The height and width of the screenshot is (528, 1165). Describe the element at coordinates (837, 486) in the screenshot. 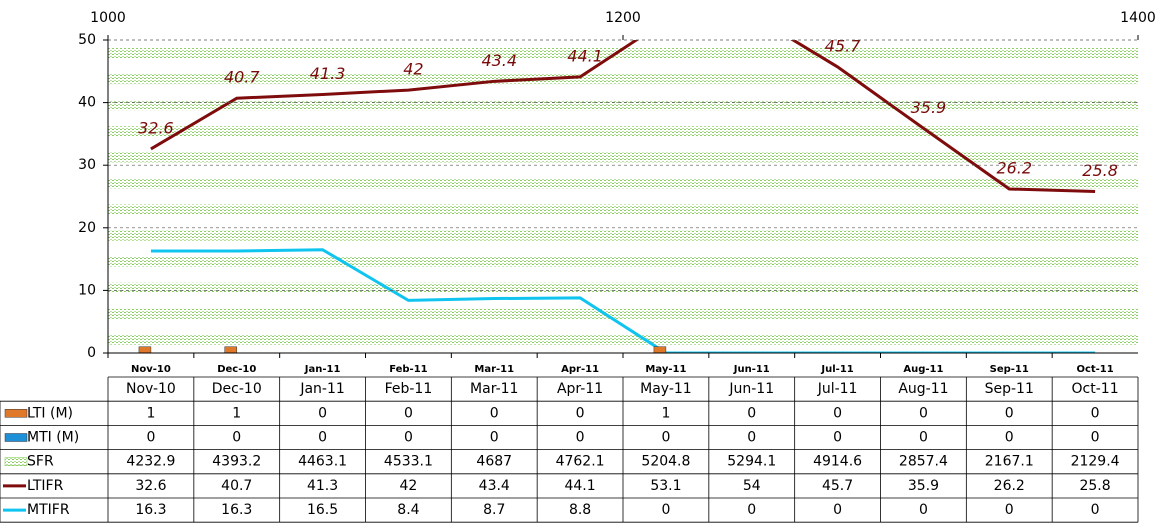

I see `table-cell: 45.7` at that location.